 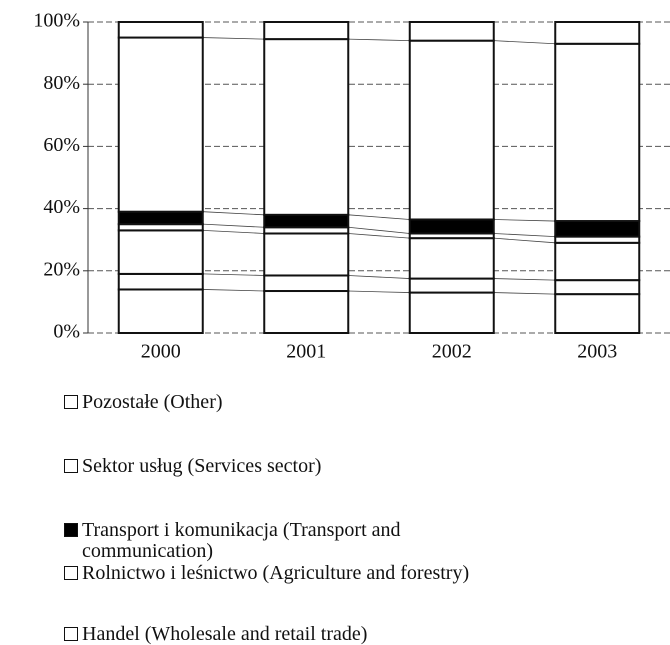 What do you see at coordinates (161, 352) in the screenshot?
I see `x-tick-label: 2000` at bounding box center [161, 352].